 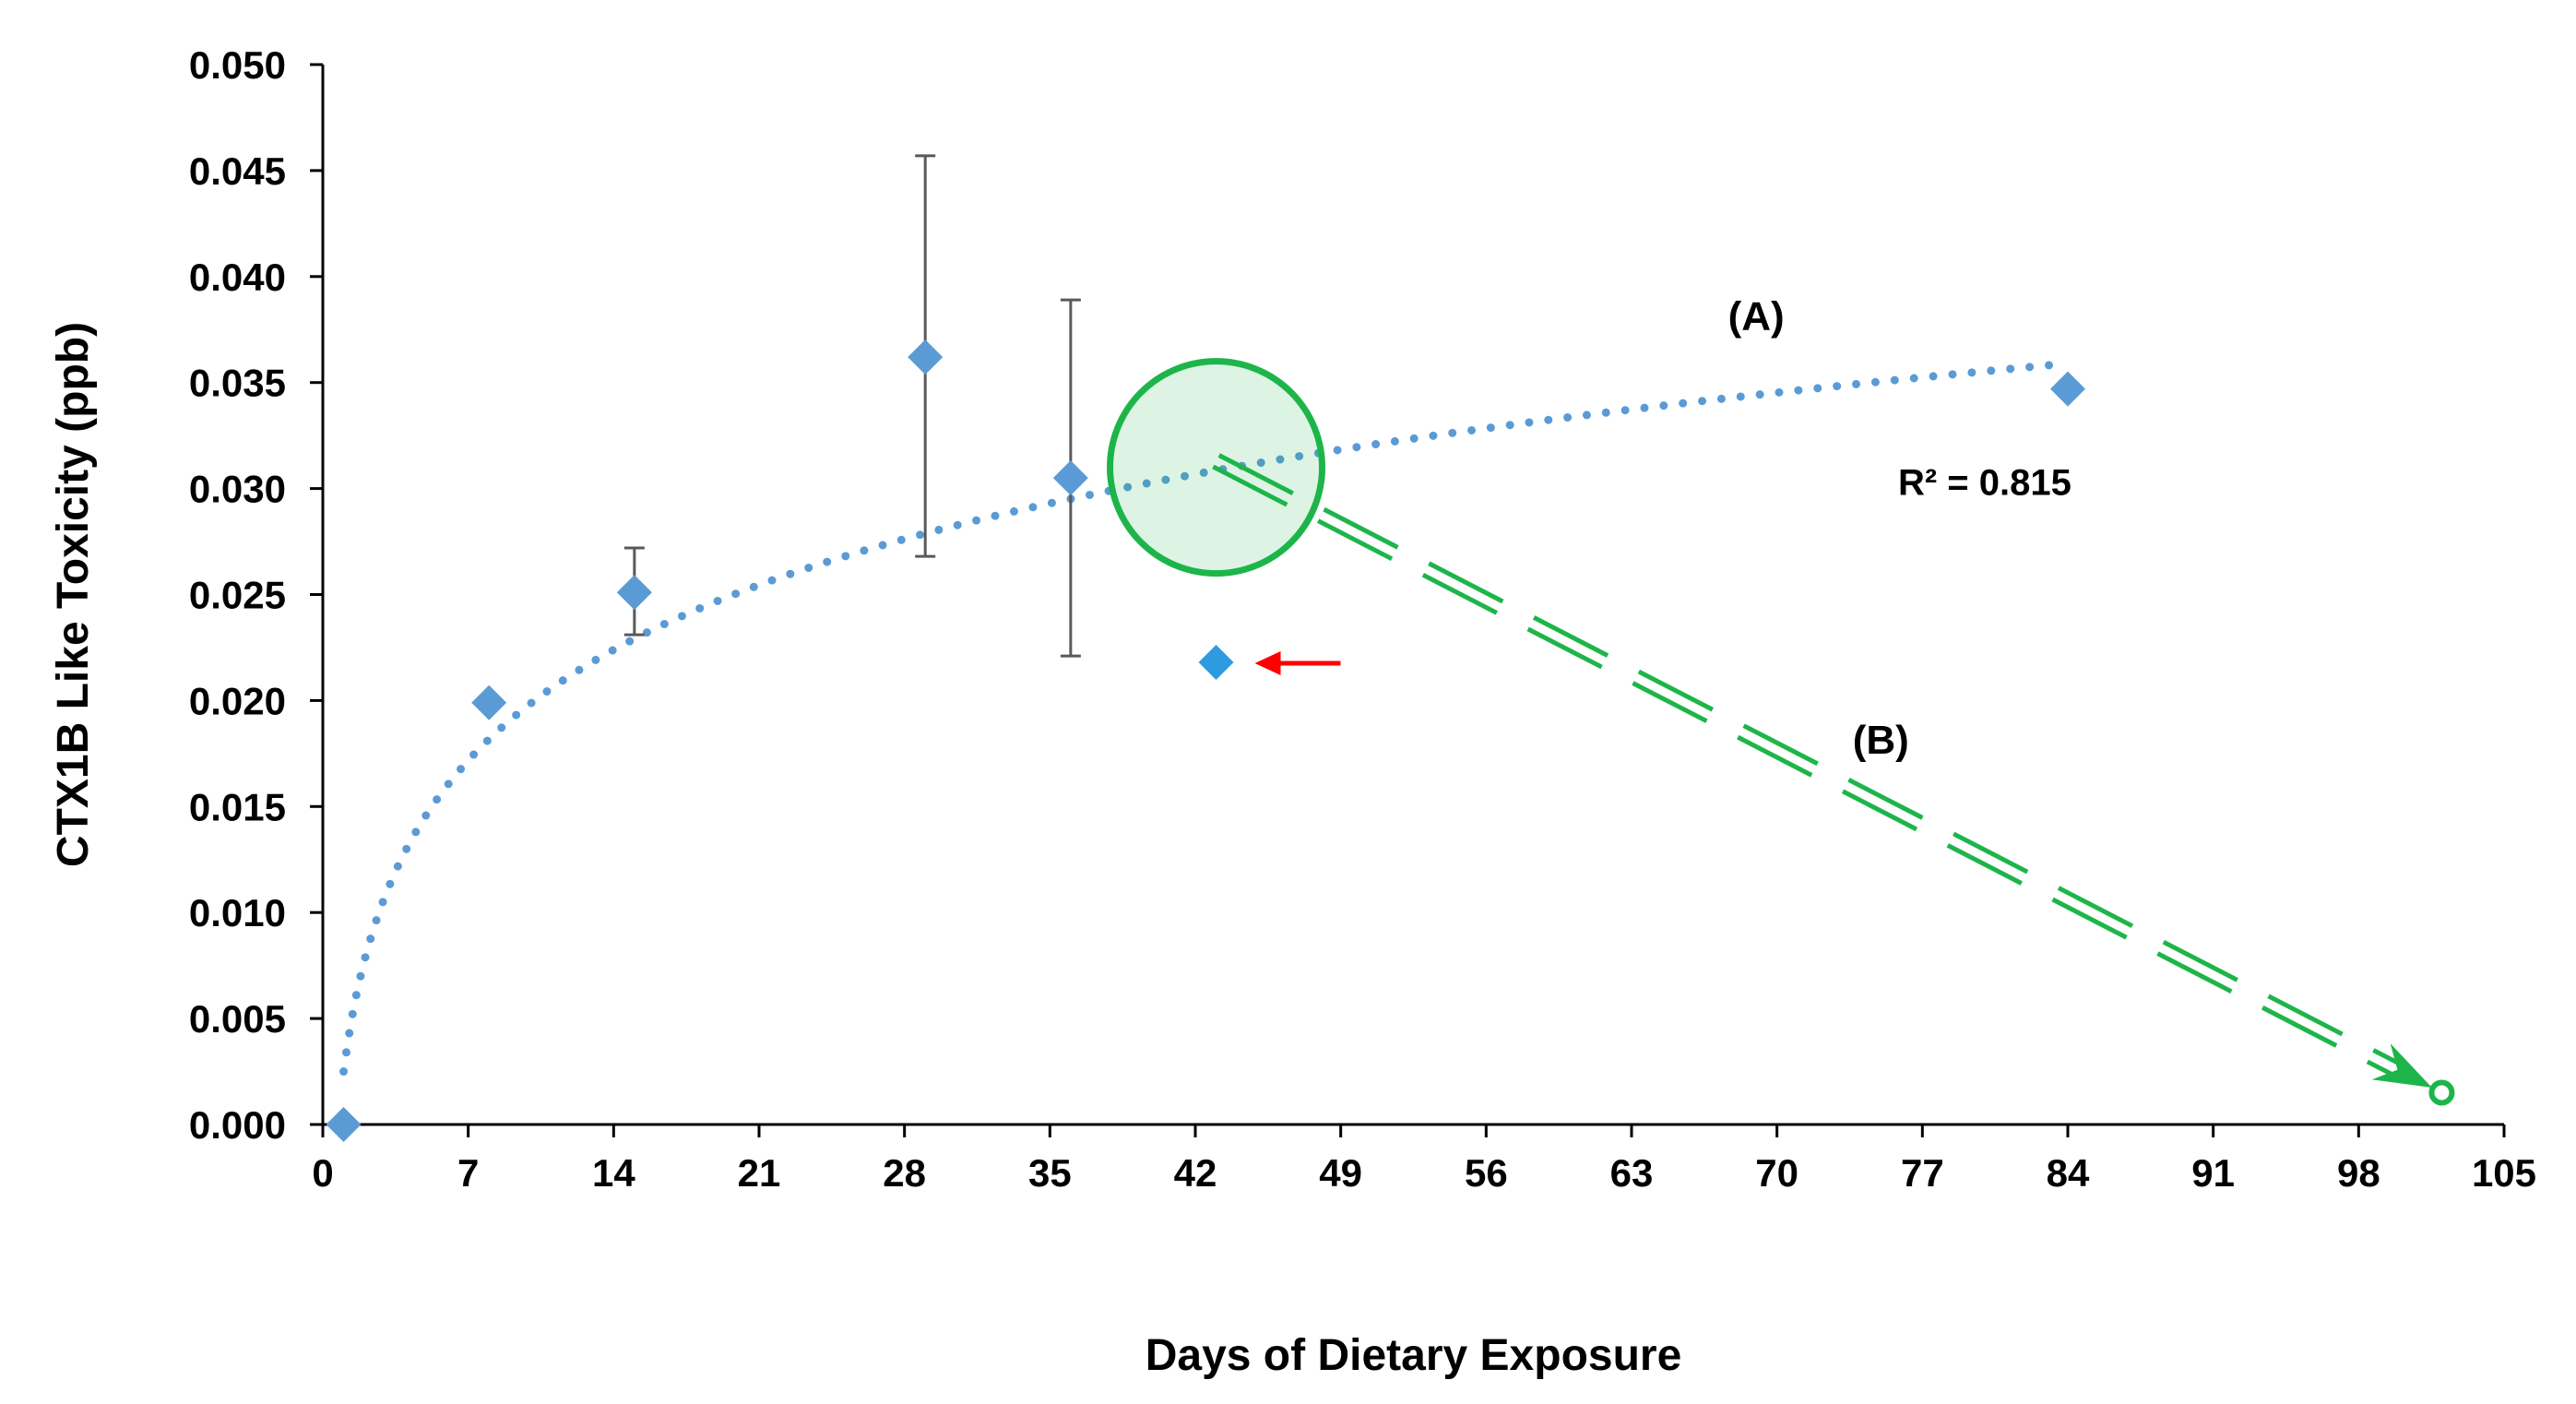 I want to click on y-tick-label: 0.005, so click(x=237, y=1019).